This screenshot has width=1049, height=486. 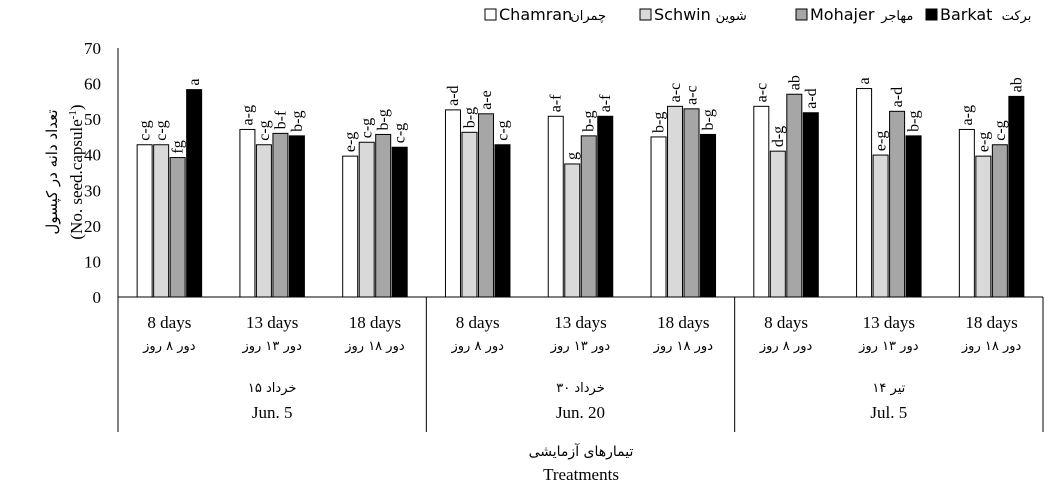 What do you see at coordinates (280, 119) in the screenshot?
I see `significance-letter: b-f` at bounding box center [280, 119].